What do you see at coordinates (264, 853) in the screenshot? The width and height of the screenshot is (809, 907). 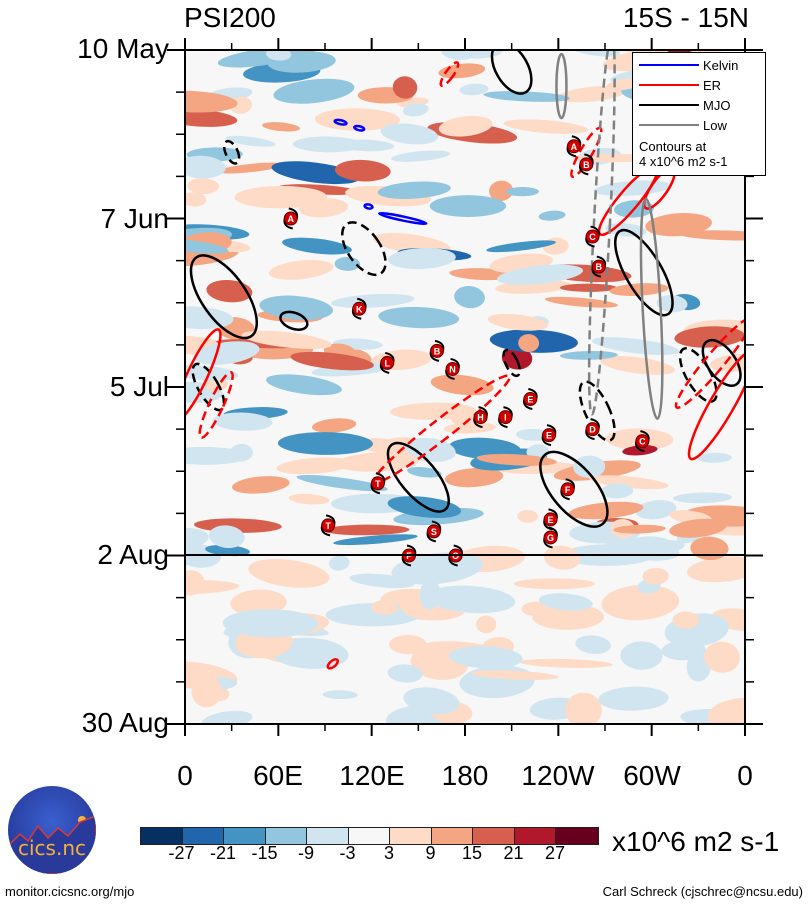 I see `colorbar-tick-label: -15` at bounding box center [264, 853].